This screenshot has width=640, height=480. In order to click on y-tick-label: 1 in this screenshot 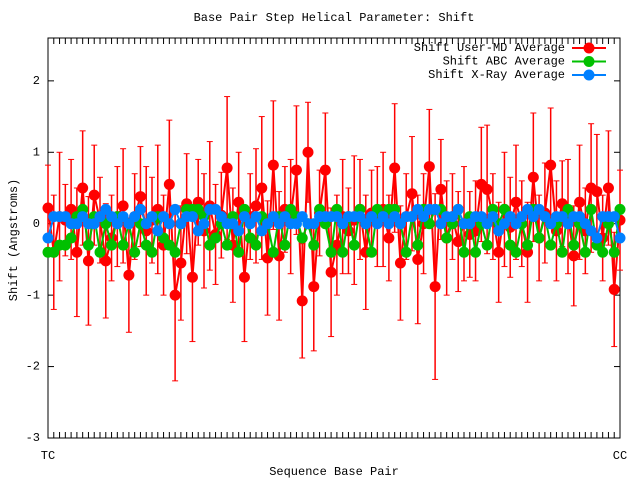, I will do `click(36, 152)`.